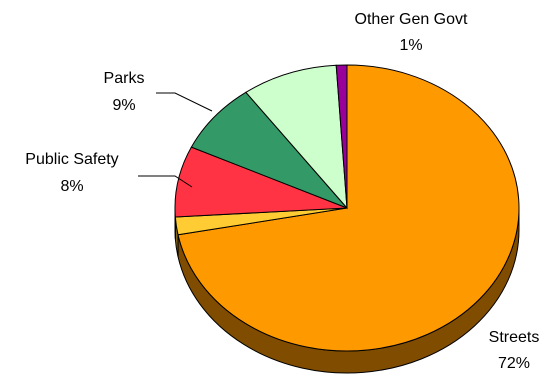  What do you see at coordinates (165, 181) in the screenshot?
I see `leader-line-public-safety` at bounding box center [165, 181].